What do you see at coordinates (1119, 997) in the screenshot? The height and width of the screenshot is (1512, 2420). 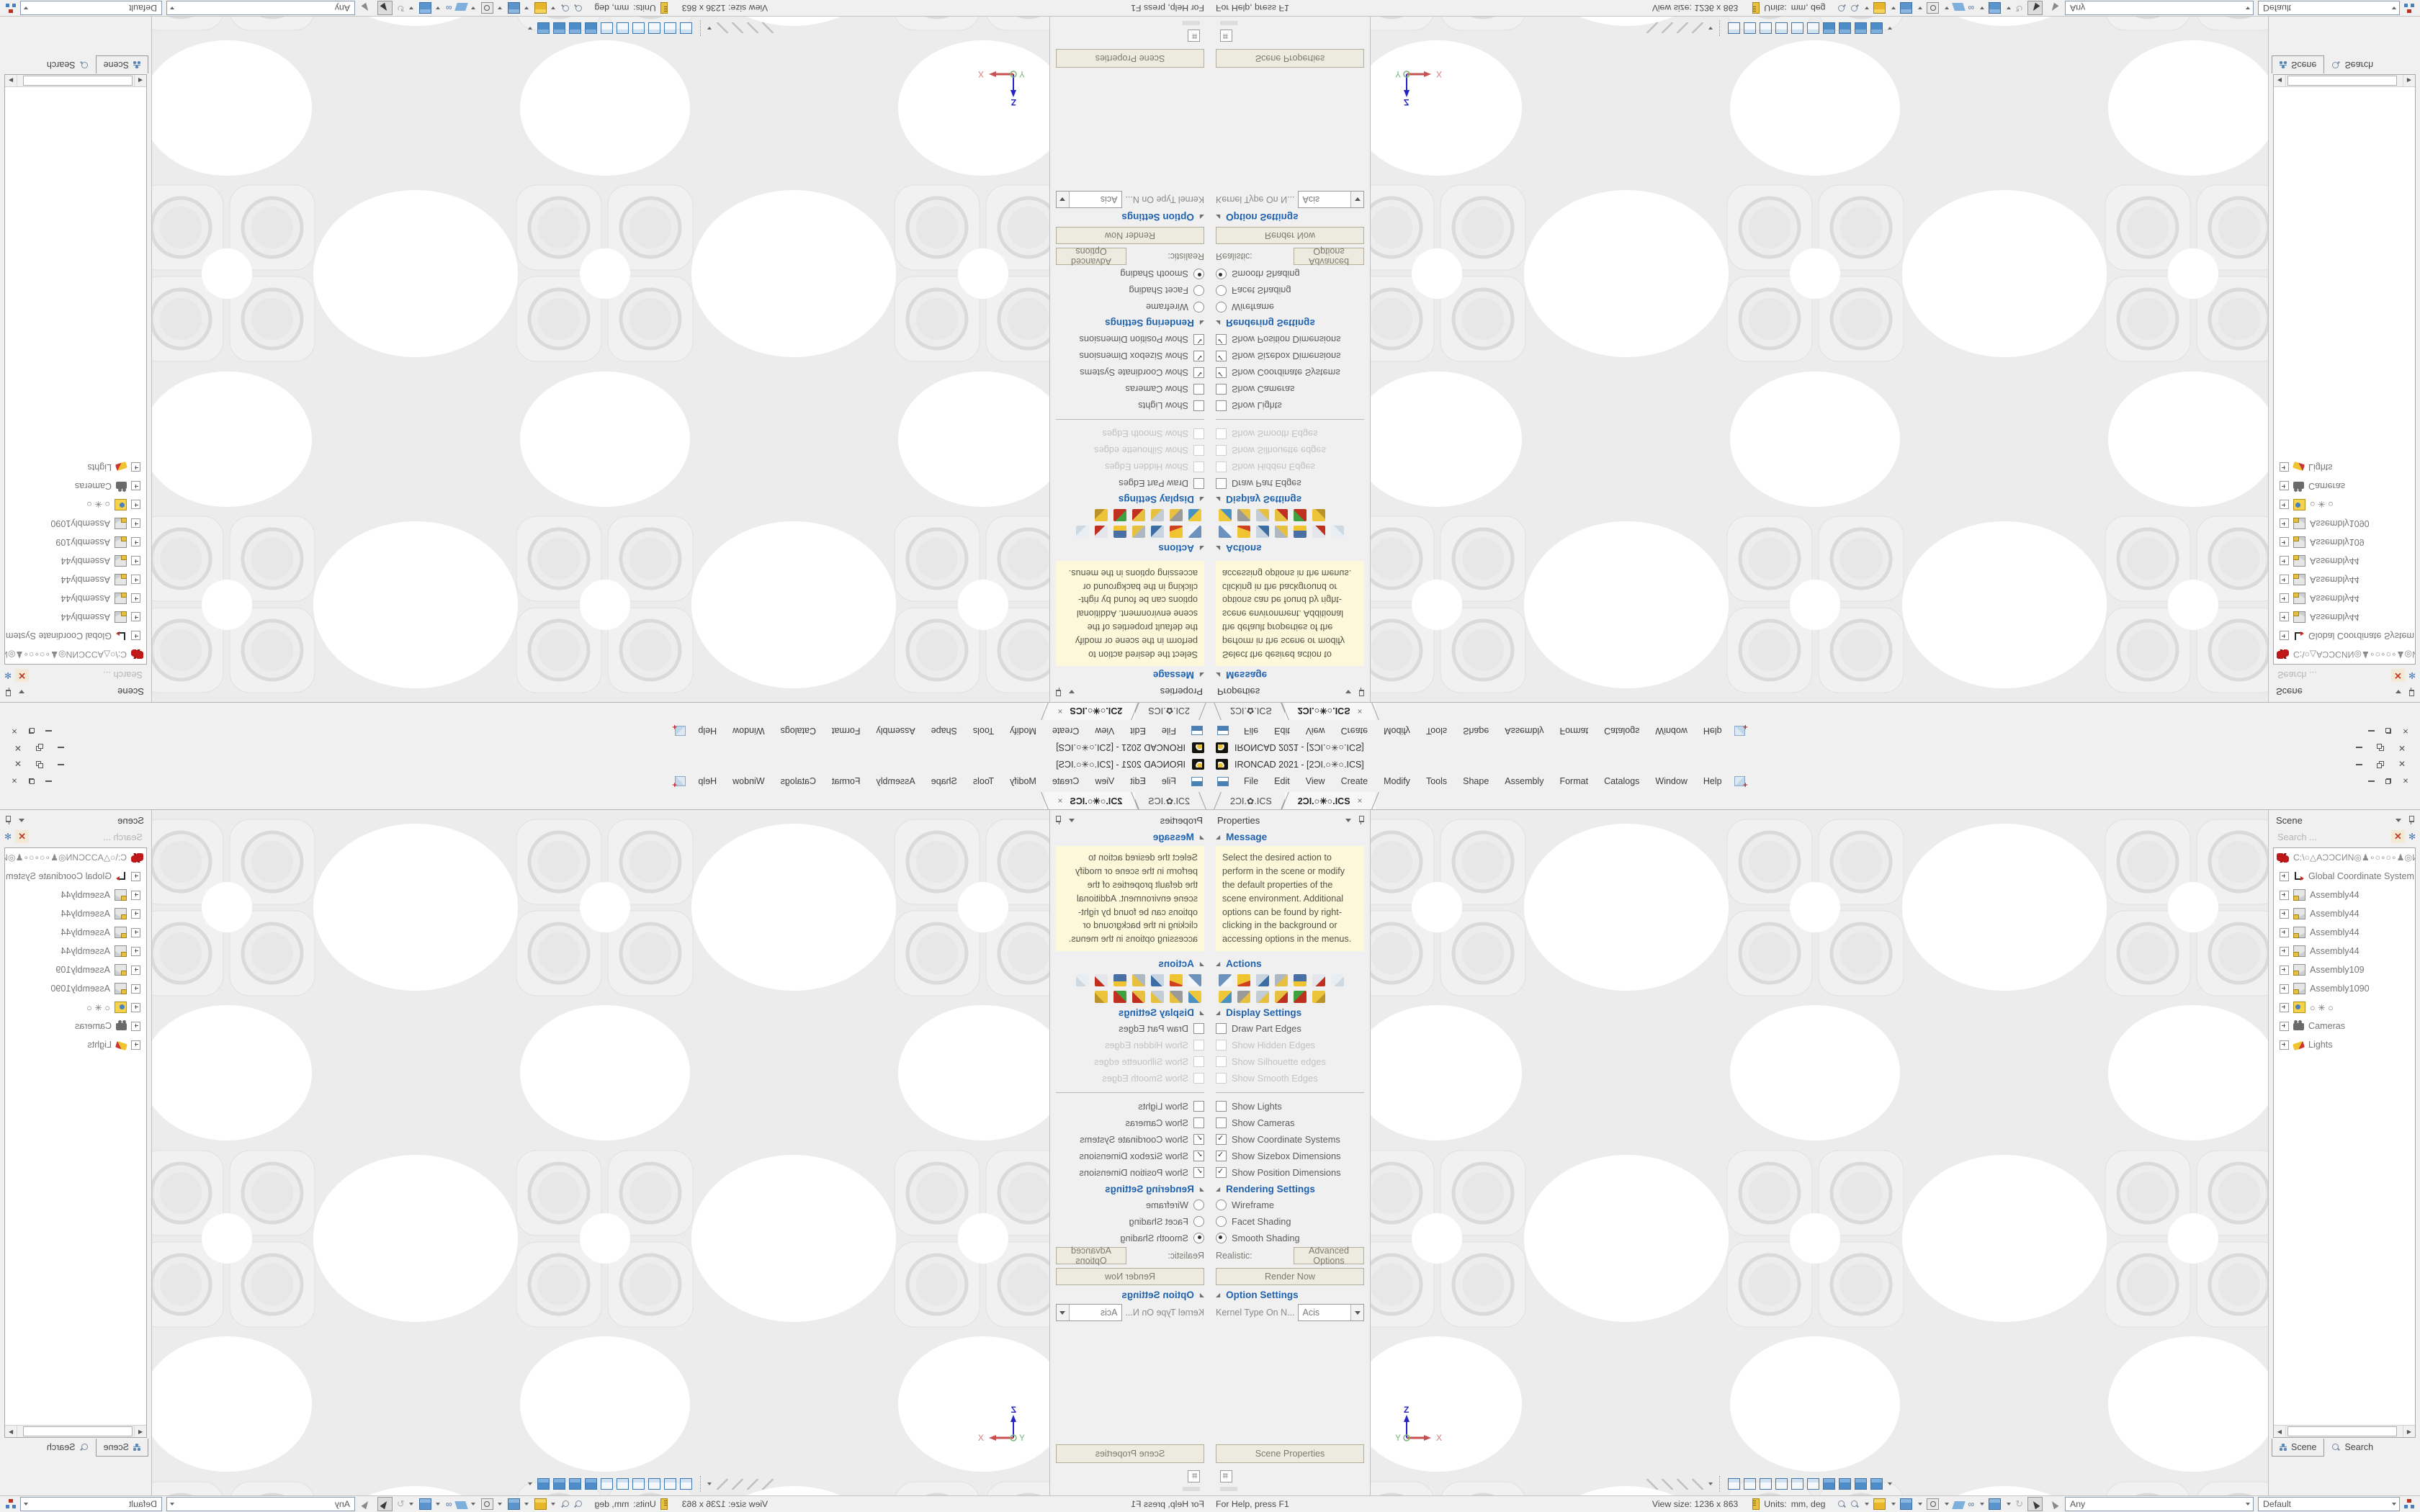 I see `triad-icon` at bounding box center [1119, 997].